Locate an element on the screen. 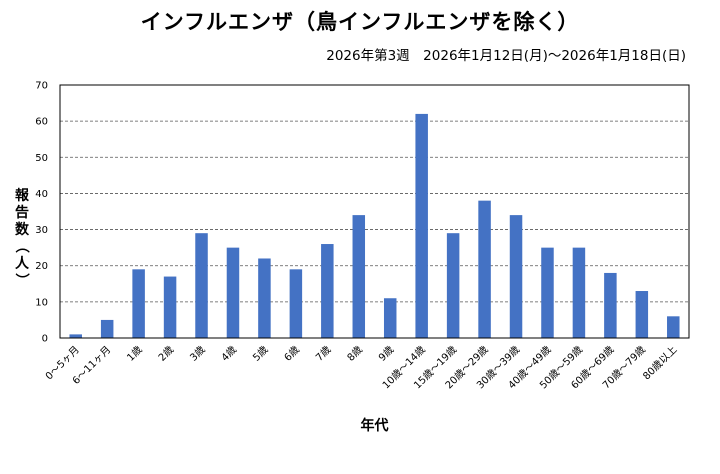  x-tick-label: 6歳 is located at coordinates (292, 354).